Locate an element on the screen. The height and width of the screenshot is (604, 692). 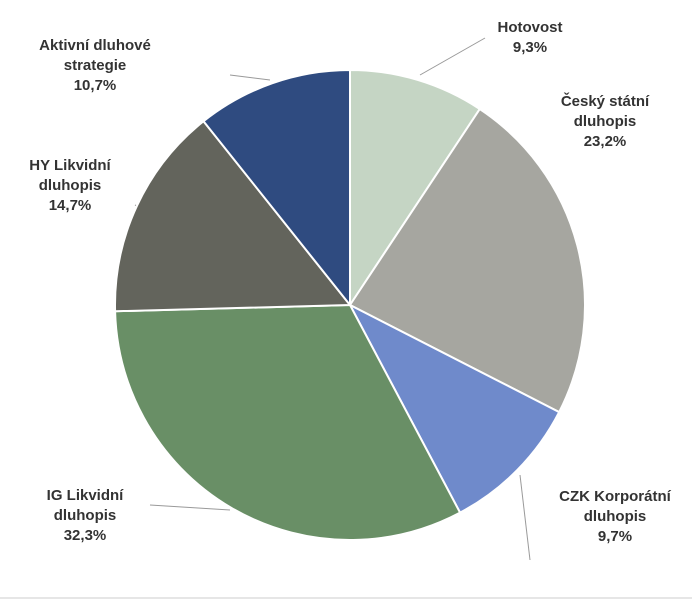
value-label: 9,3% is located at coordinates (530, 47).